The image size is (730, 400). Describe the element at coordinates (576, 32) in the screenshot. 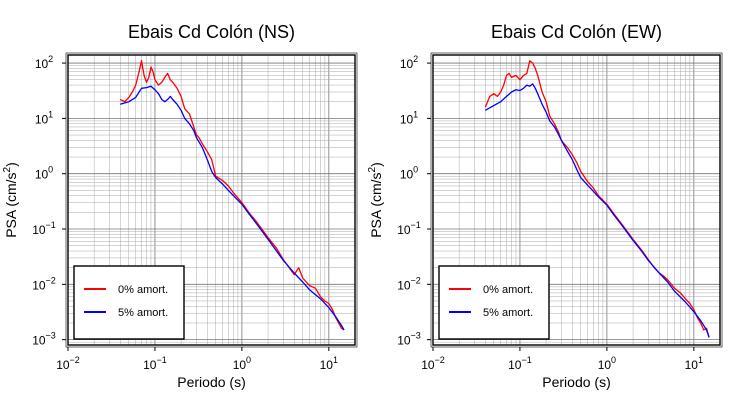

I see `chart-title: Ebais Cd Colón (EW)` at that location.